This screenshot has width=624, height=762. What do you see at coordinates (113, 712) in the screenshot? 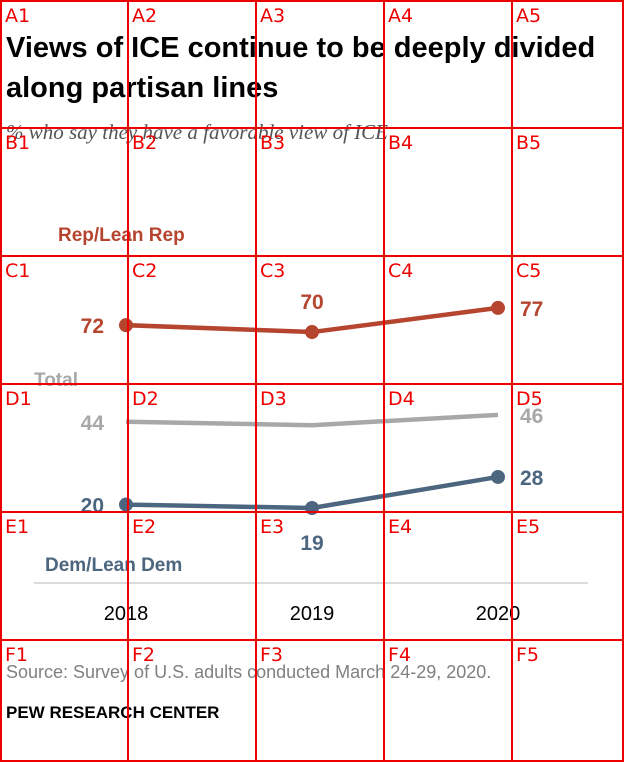
I see `brand-footer: PEW RESEARCH CENTER` at bounding box center [113, 712].